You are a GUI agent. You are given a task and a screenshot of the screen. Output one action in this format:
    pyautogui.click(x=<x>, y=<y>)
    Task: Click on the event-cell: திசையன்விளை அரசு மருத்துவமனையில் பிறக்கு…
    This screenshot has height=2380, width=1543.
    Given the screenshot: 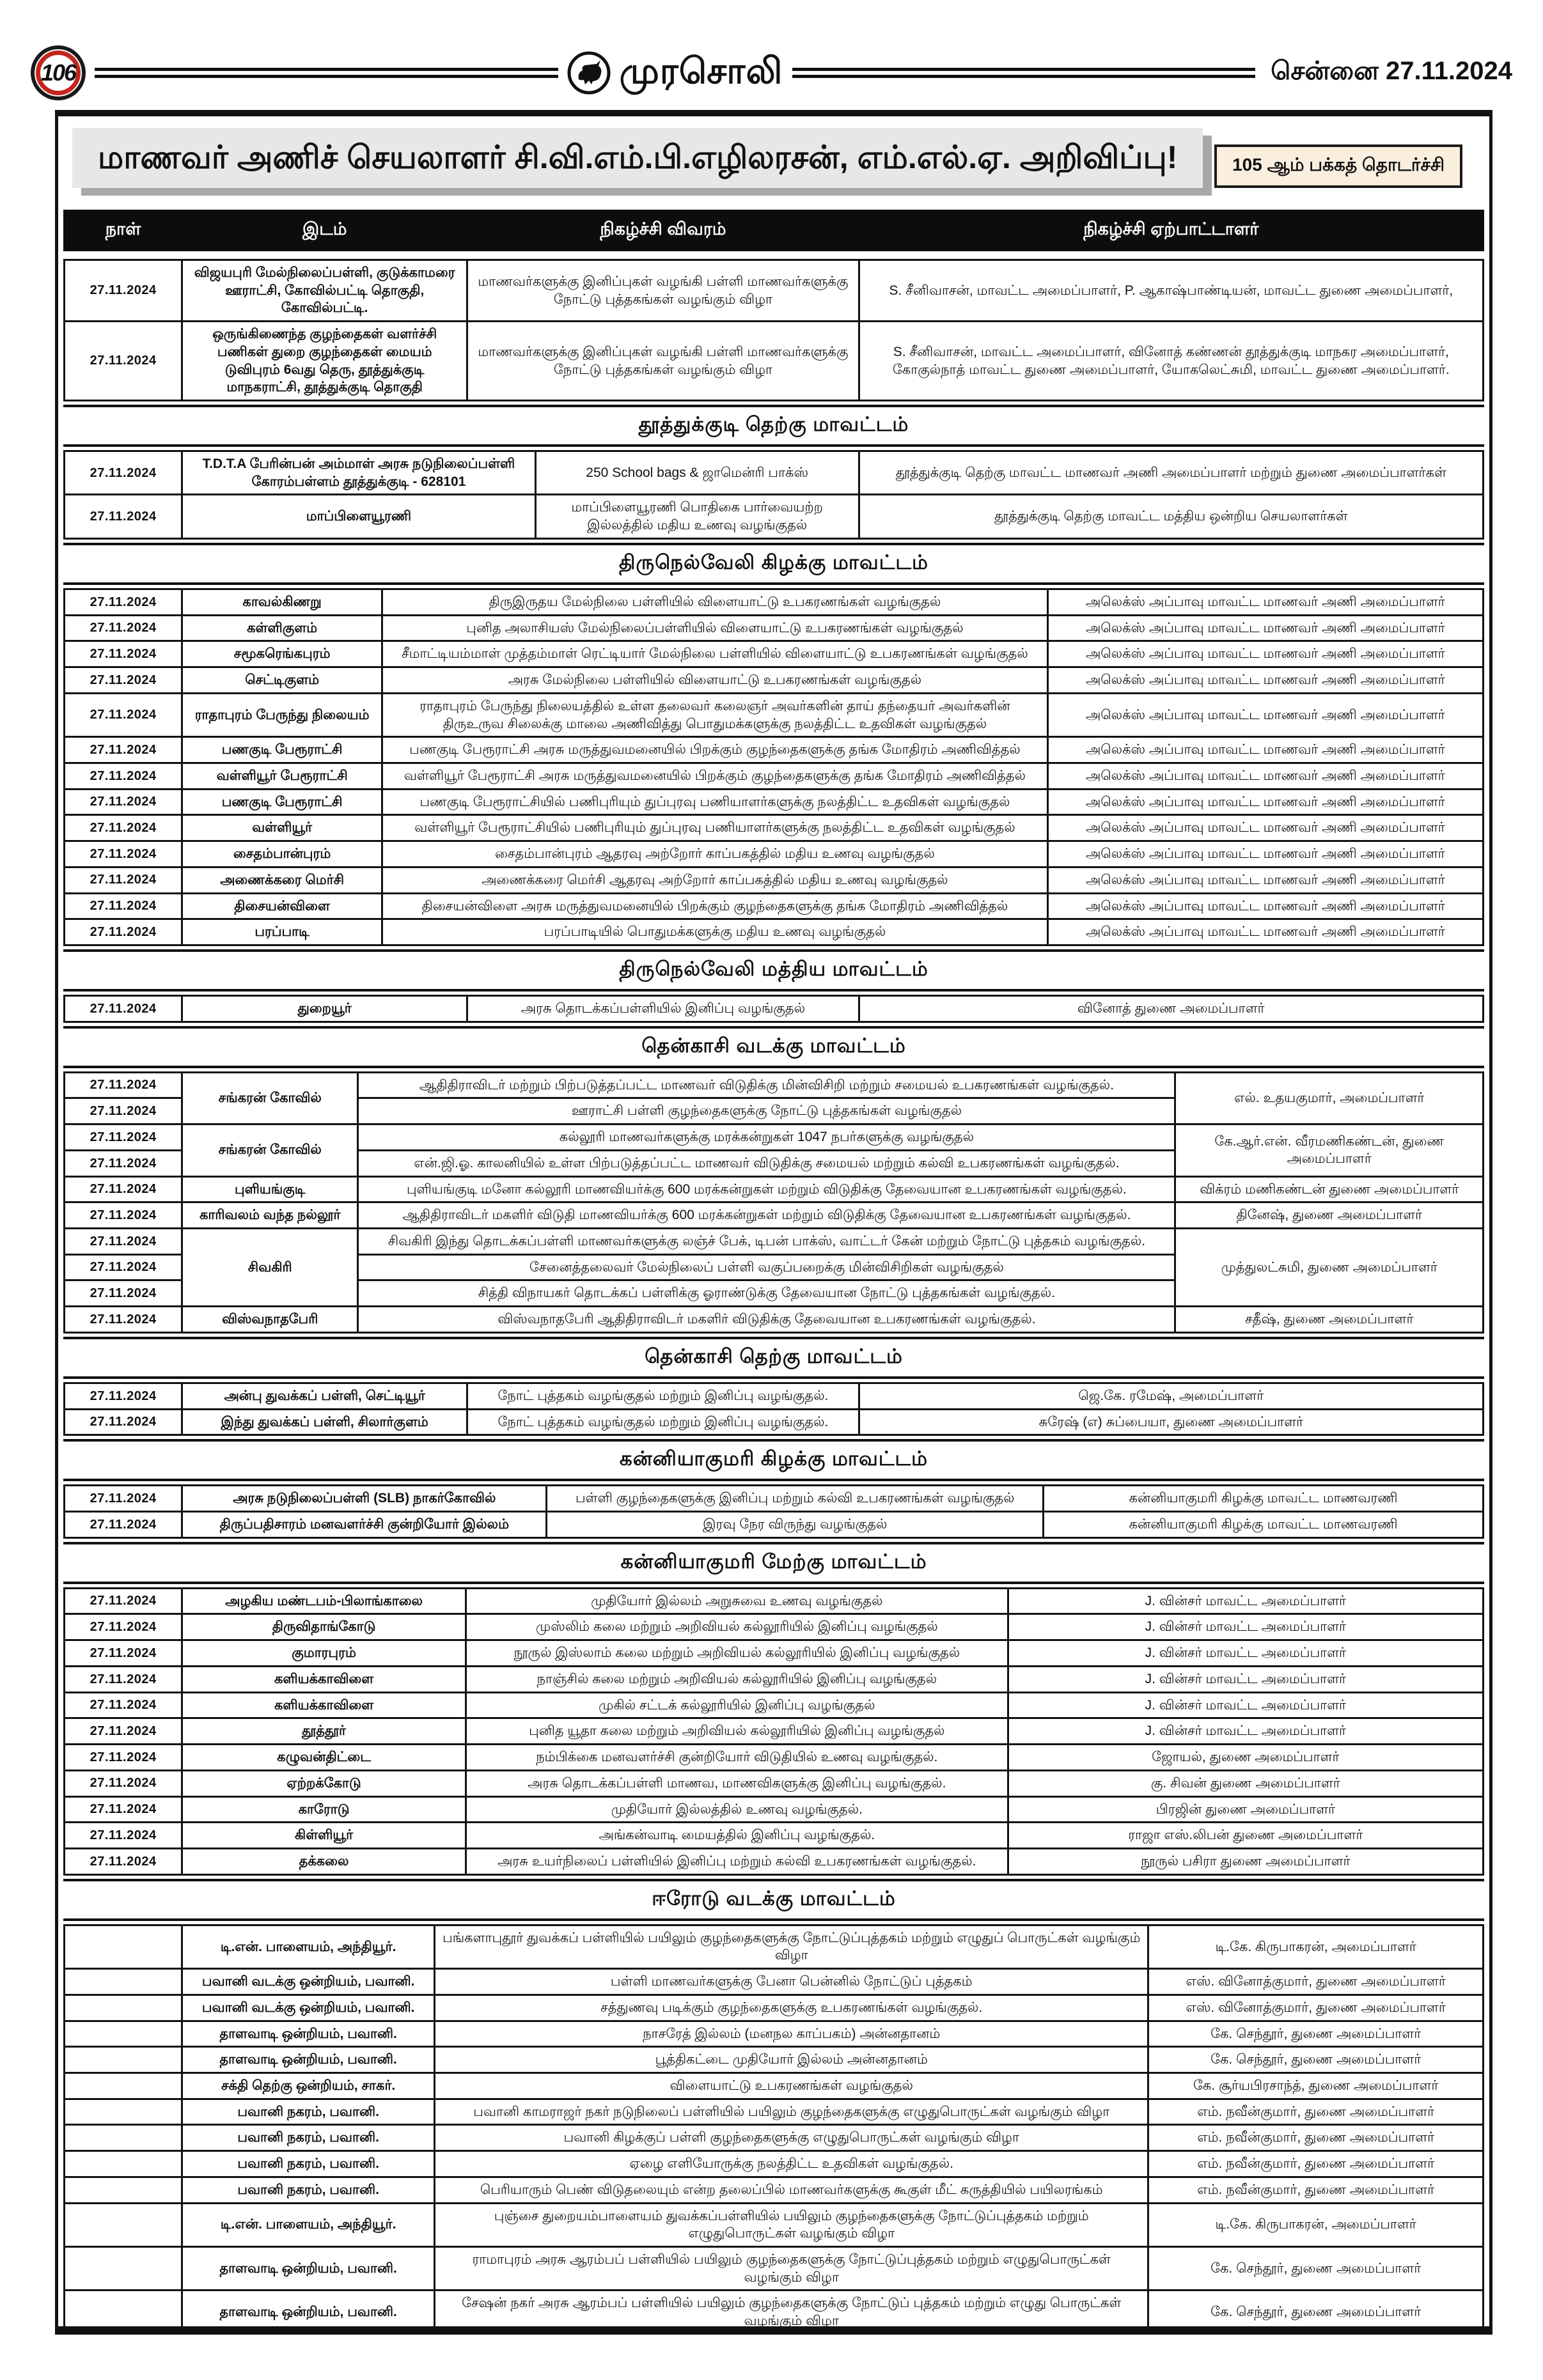 What is the action you would take?
    pyautogui.click(x=715, y=906)
    